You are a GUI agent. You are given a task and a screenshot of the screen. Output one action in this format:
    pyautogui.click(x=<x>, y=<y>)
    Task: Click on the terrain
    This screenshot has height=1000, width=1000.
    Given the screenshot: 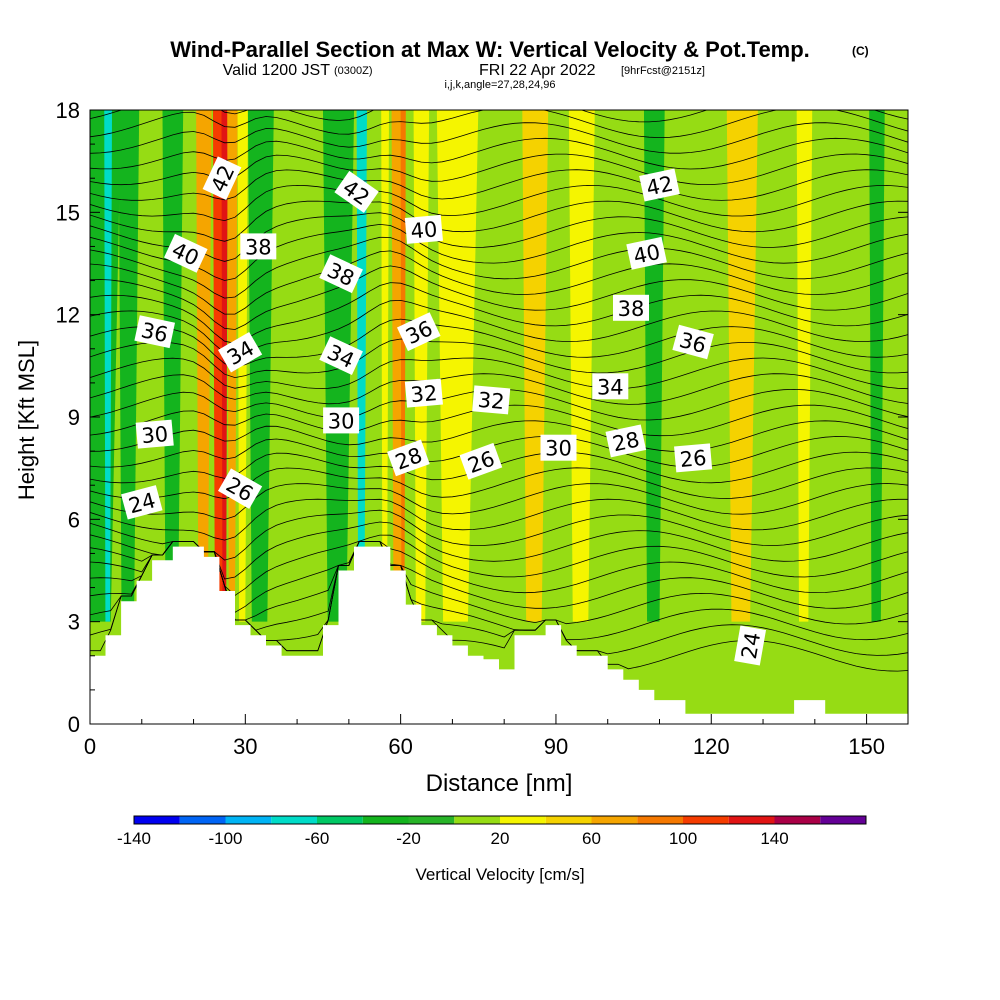 What is the action you would take?
    pyautogui.click(x=499, y=635)
    